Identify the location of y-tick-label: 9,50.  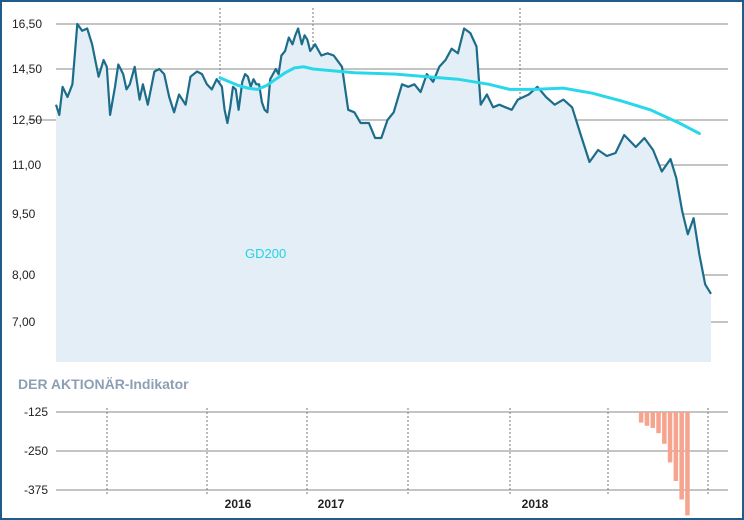
(24, 214).